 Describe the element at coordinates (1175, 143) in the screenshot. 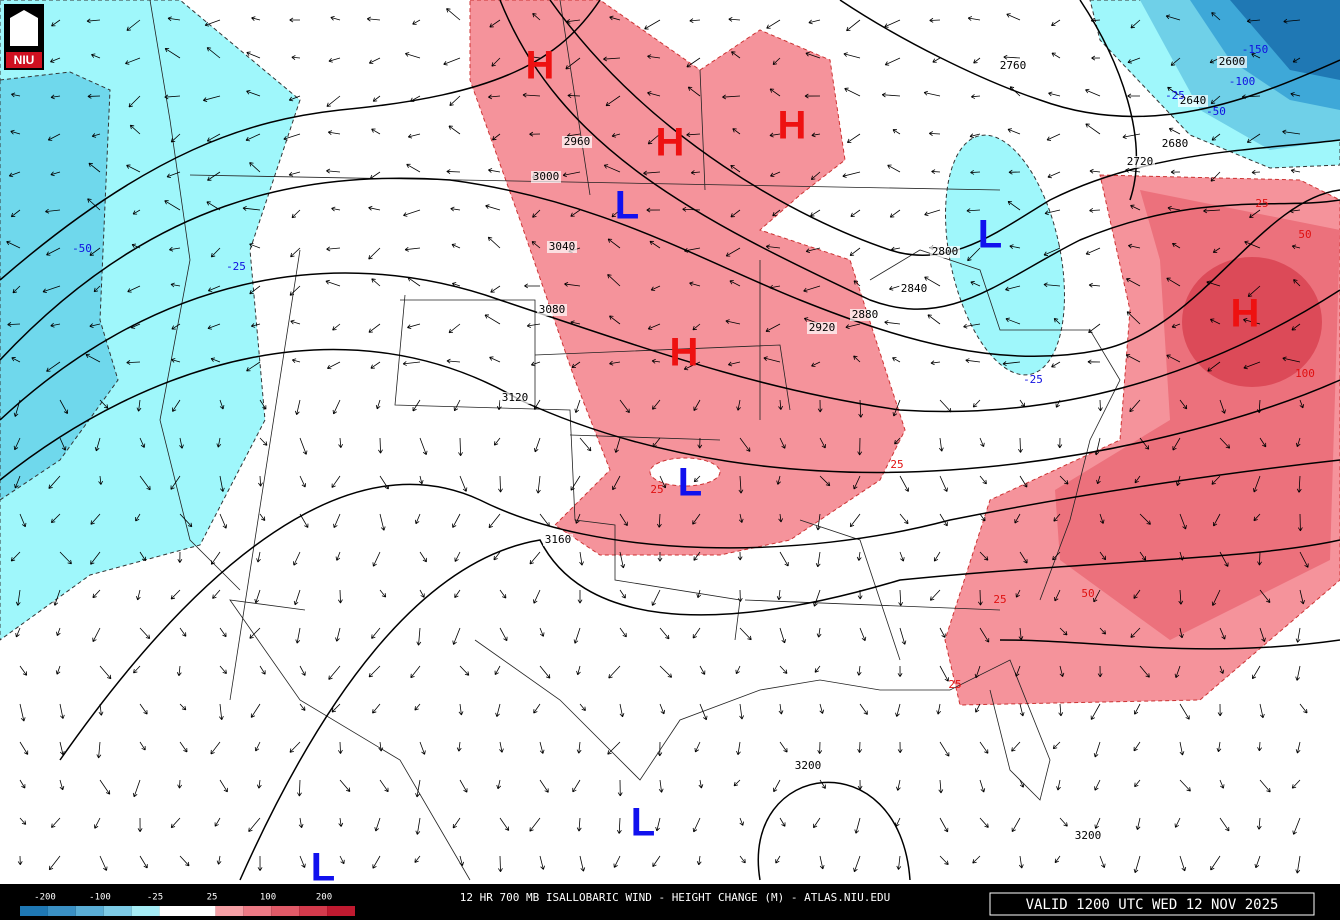

I see `height-label: 2680` at that location.